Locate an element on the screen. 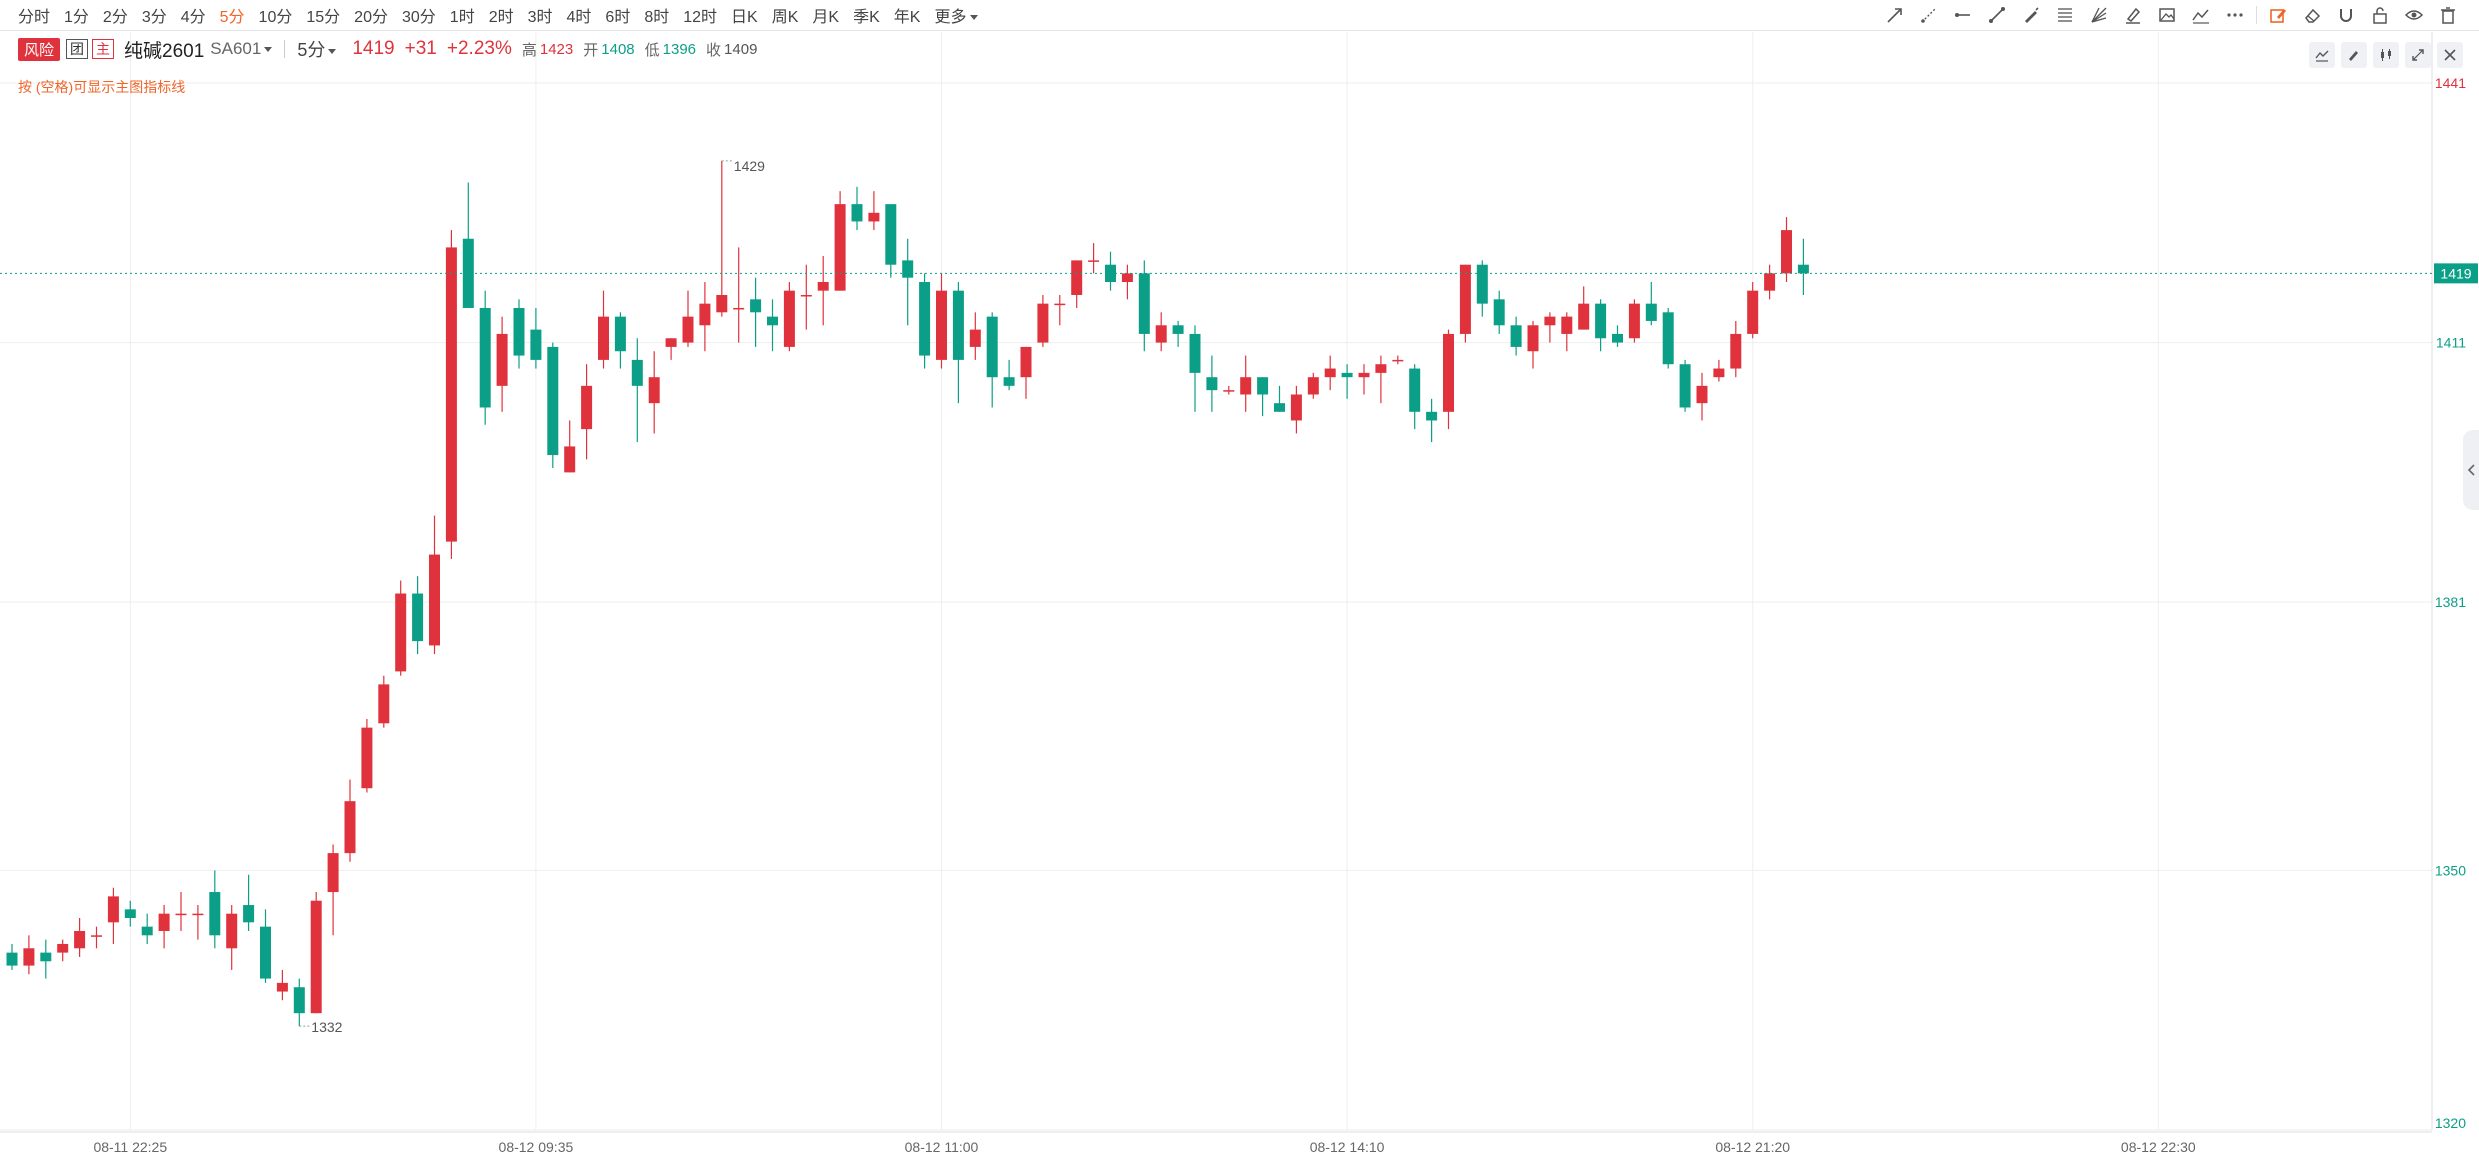 This screenshot has width=2479, height=1159. indicator-hint: 按 (空格)可显示主图指标线 is located at coordinates (102, 87).